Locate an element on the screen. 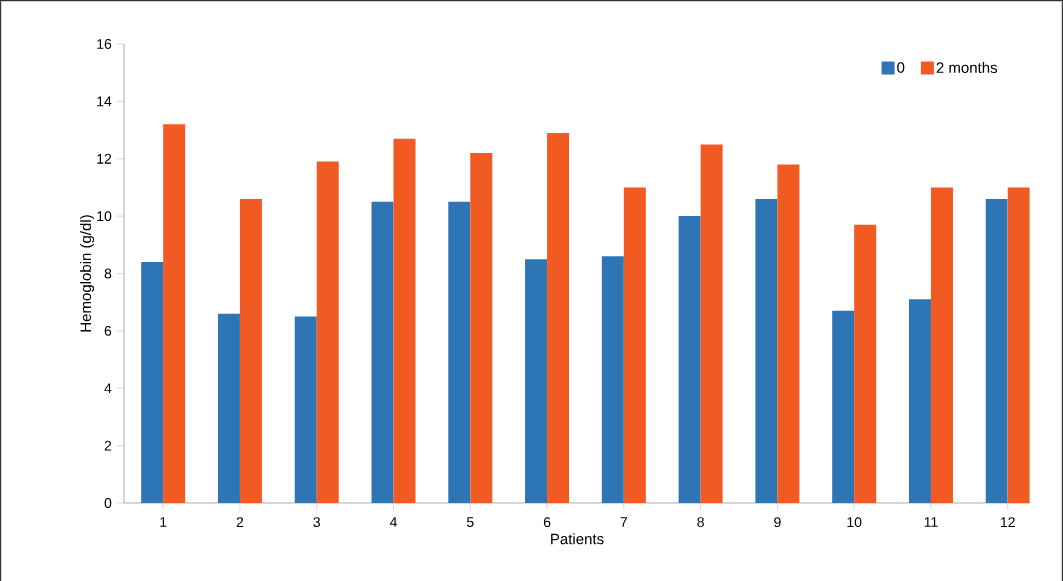 The height and width of the screenshot is (581, 1063). x-tick-label: 7 is located at coordinates (624, 522).